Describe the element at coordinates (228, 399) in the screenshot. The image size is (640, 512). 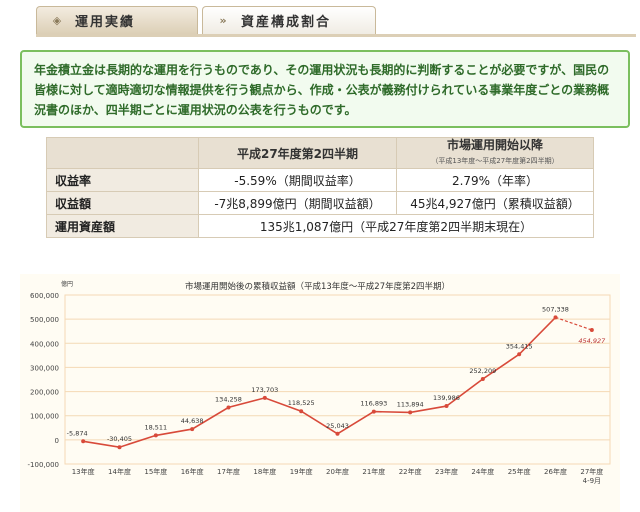
I see `data-label: 134,258` at that location.